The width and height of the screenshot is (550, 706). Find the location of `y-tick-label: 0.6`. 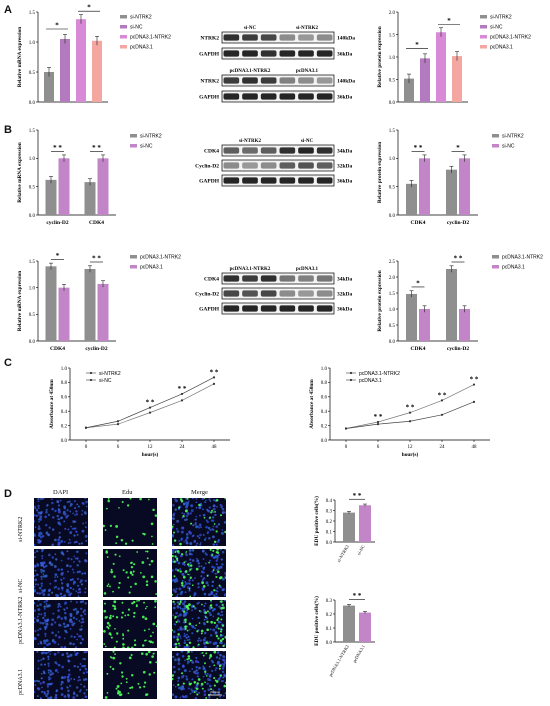

y-tick-label: 0.6 is located at coordinates (324, 398).